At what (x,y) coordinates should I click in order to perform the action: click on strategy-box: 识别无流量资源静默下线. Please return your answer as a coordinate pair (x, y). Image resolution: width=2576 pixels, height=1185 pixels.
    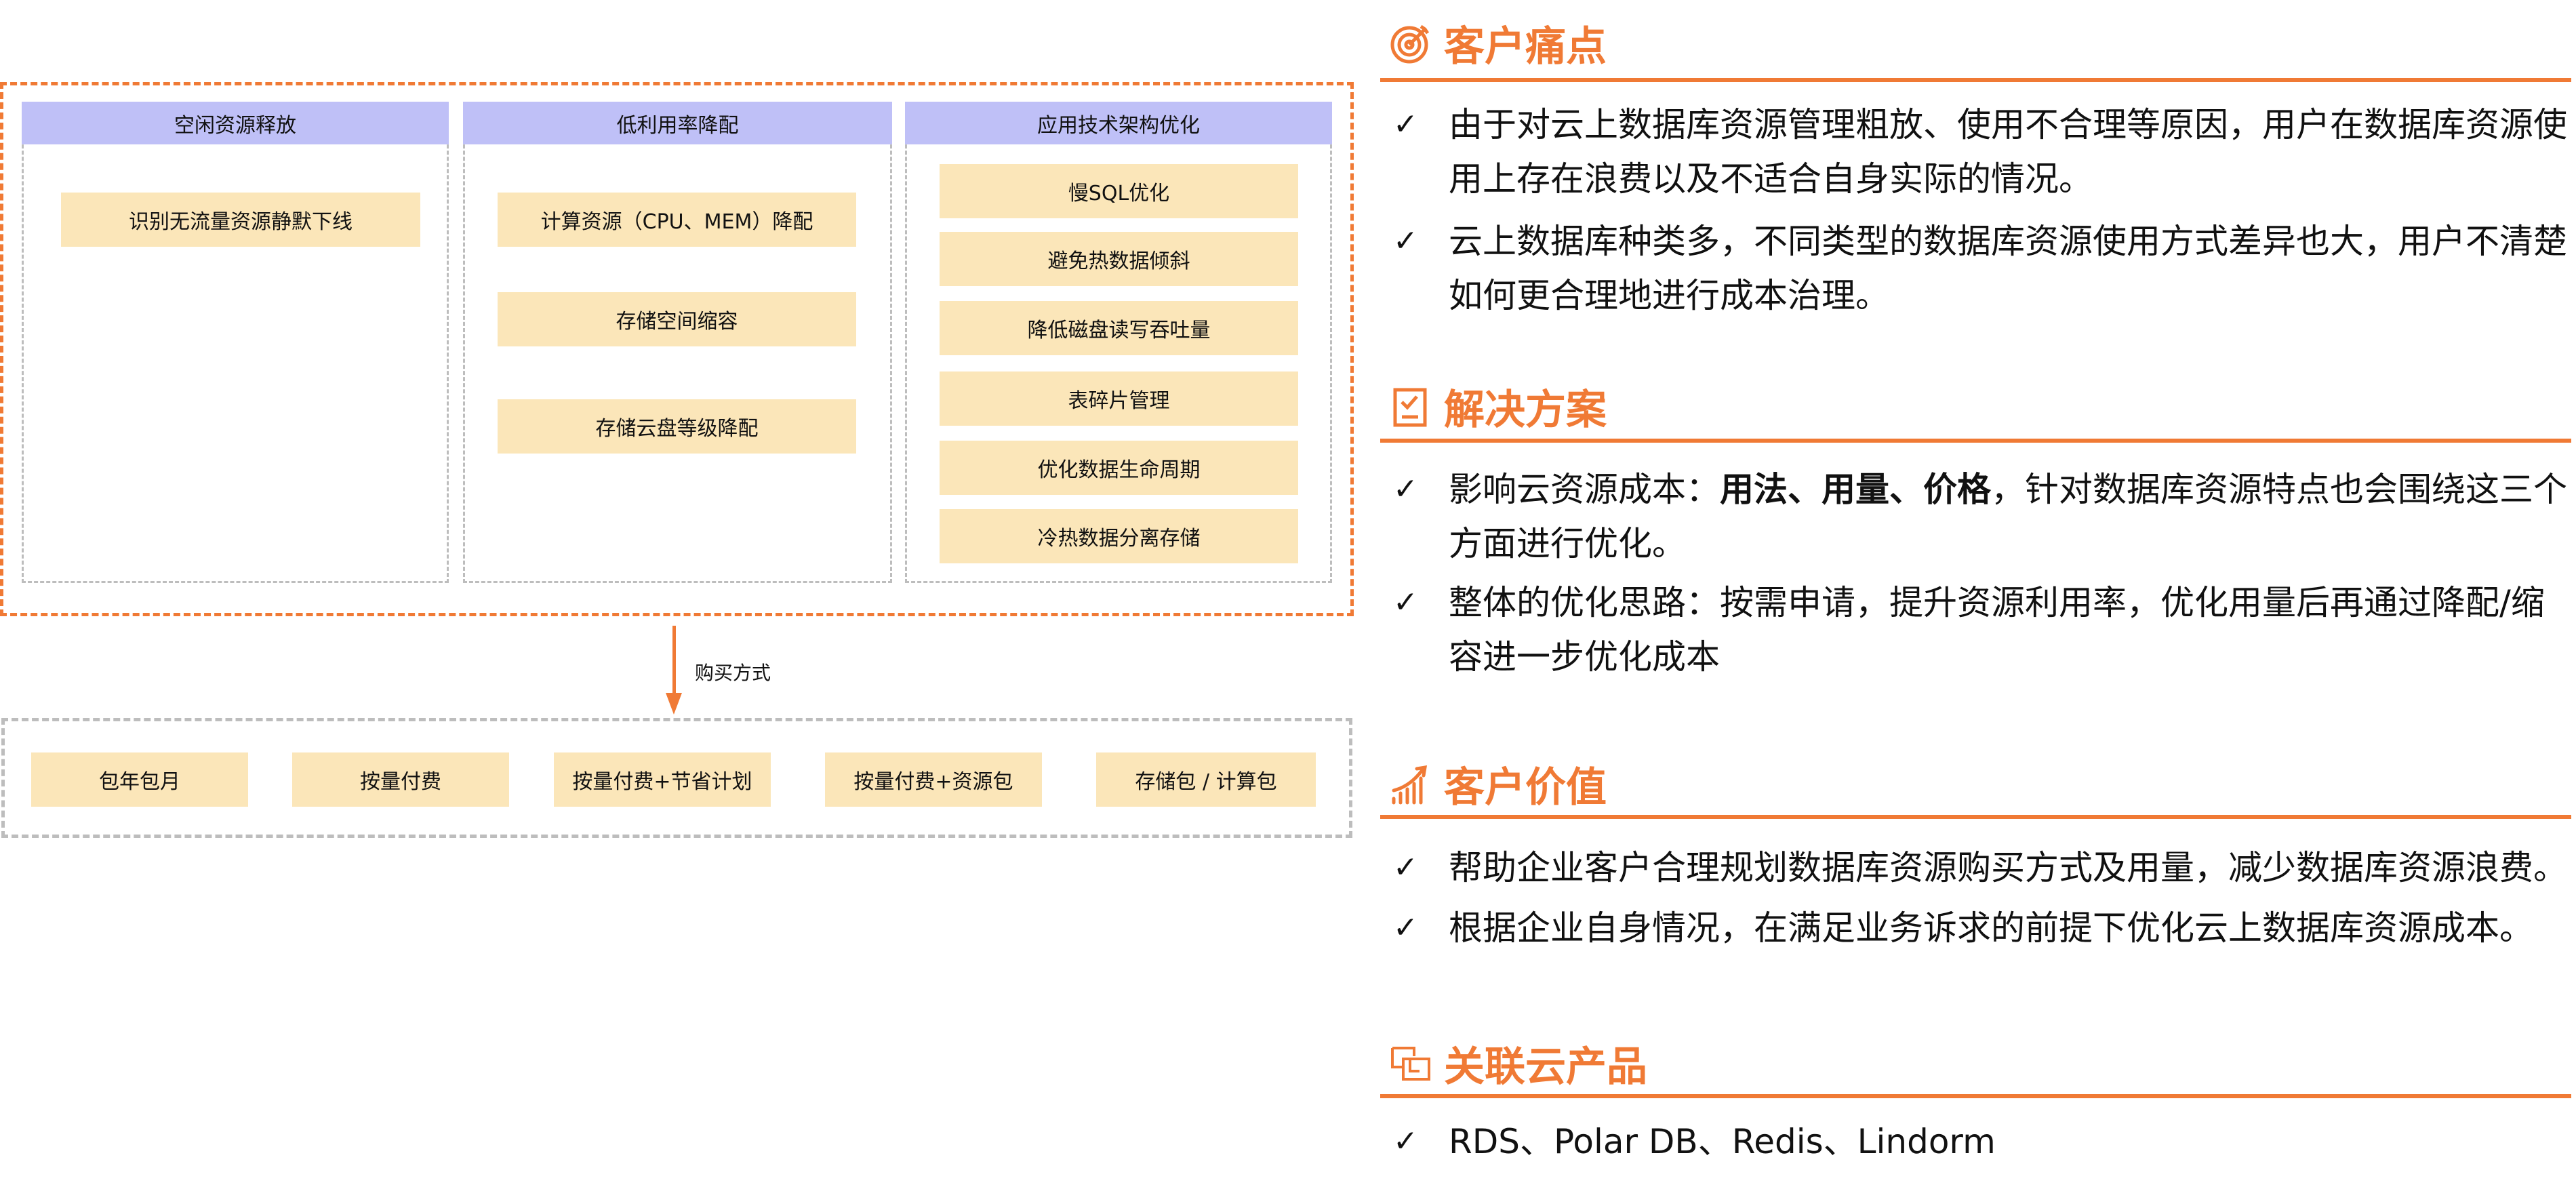
    Looking at the image, I should click on (240, 220).